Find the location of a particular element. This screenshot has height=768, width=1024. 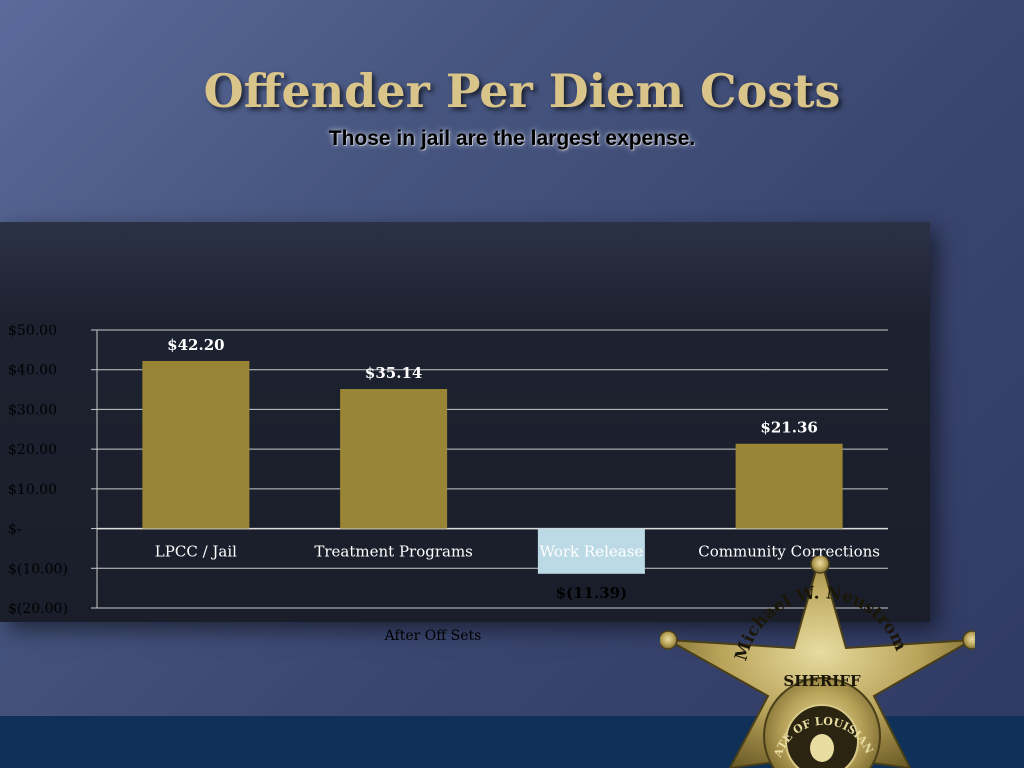

x-tick-label: Work Release is located at coordinates (591, 552).